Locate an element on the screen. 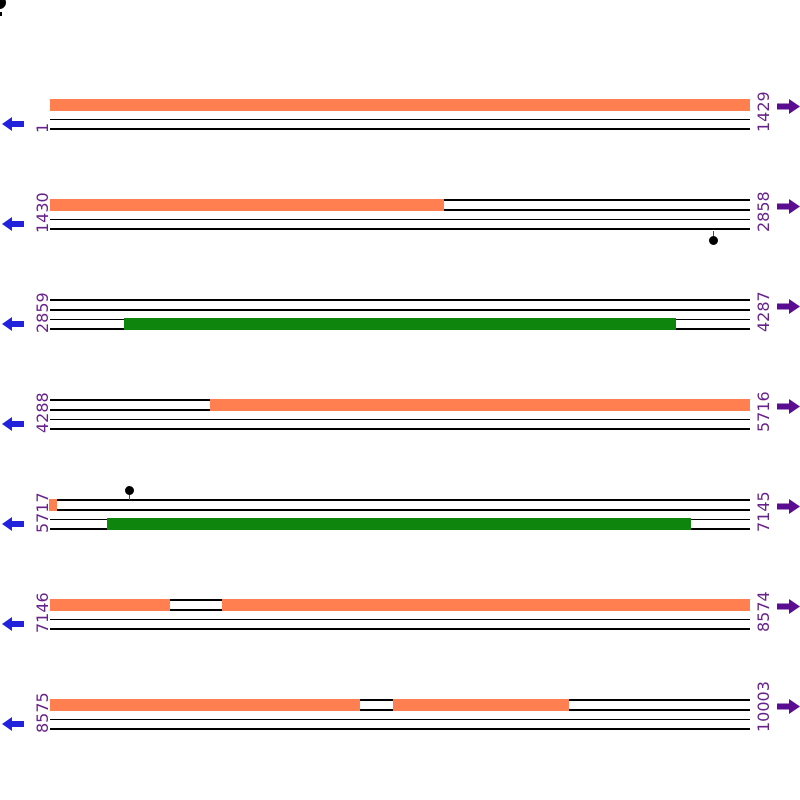 This screenshot has width=800, height=800. row-start-coordinate: 1430 is located at coordinates (42, 212).